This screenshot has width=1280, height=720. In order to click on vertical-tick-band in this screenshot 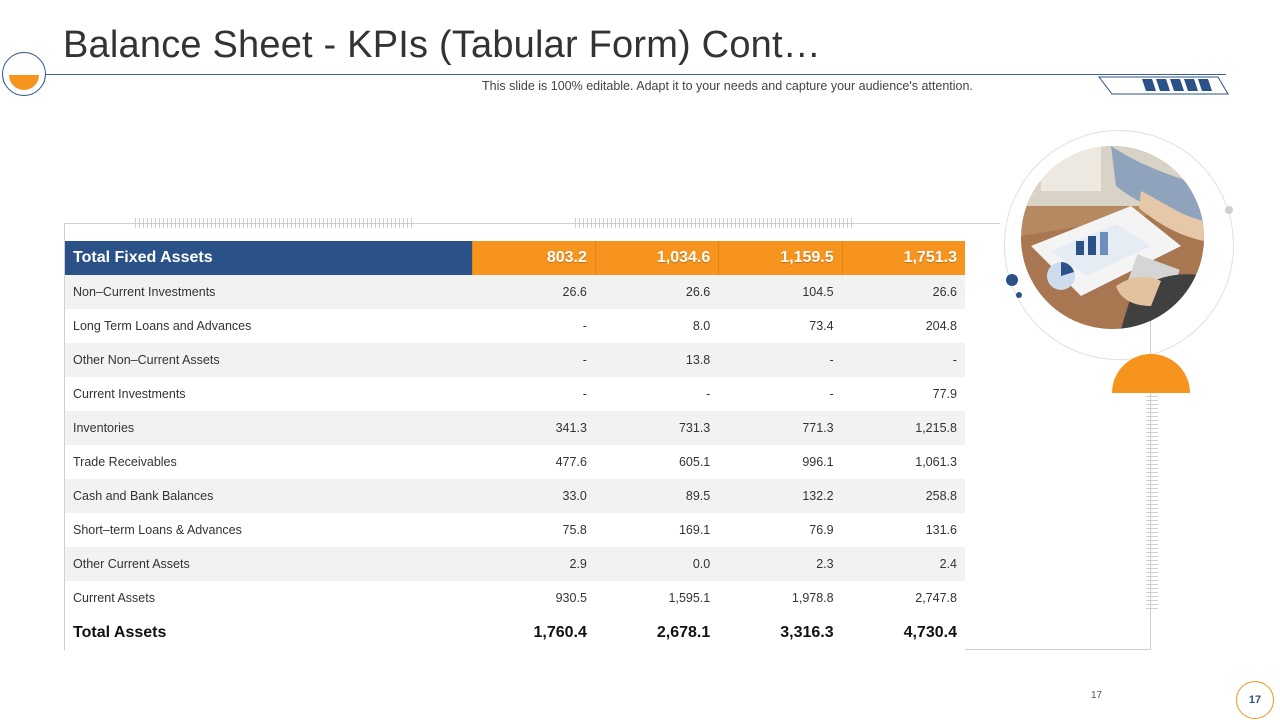, I will do `click(1152, 503)`.